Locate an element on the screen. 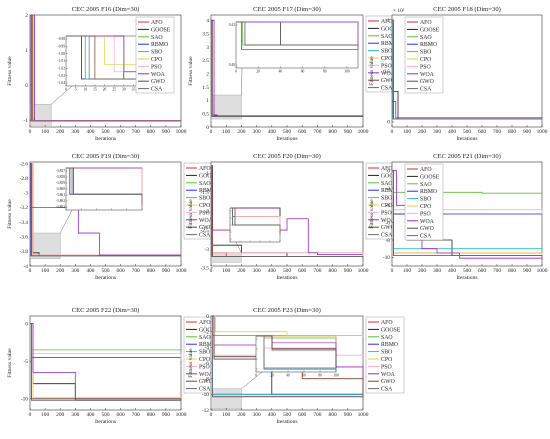 The width and height of the screenshot is (550, 439). inset-y-tick-label: -3.863 is located at coordinates (60, 207).